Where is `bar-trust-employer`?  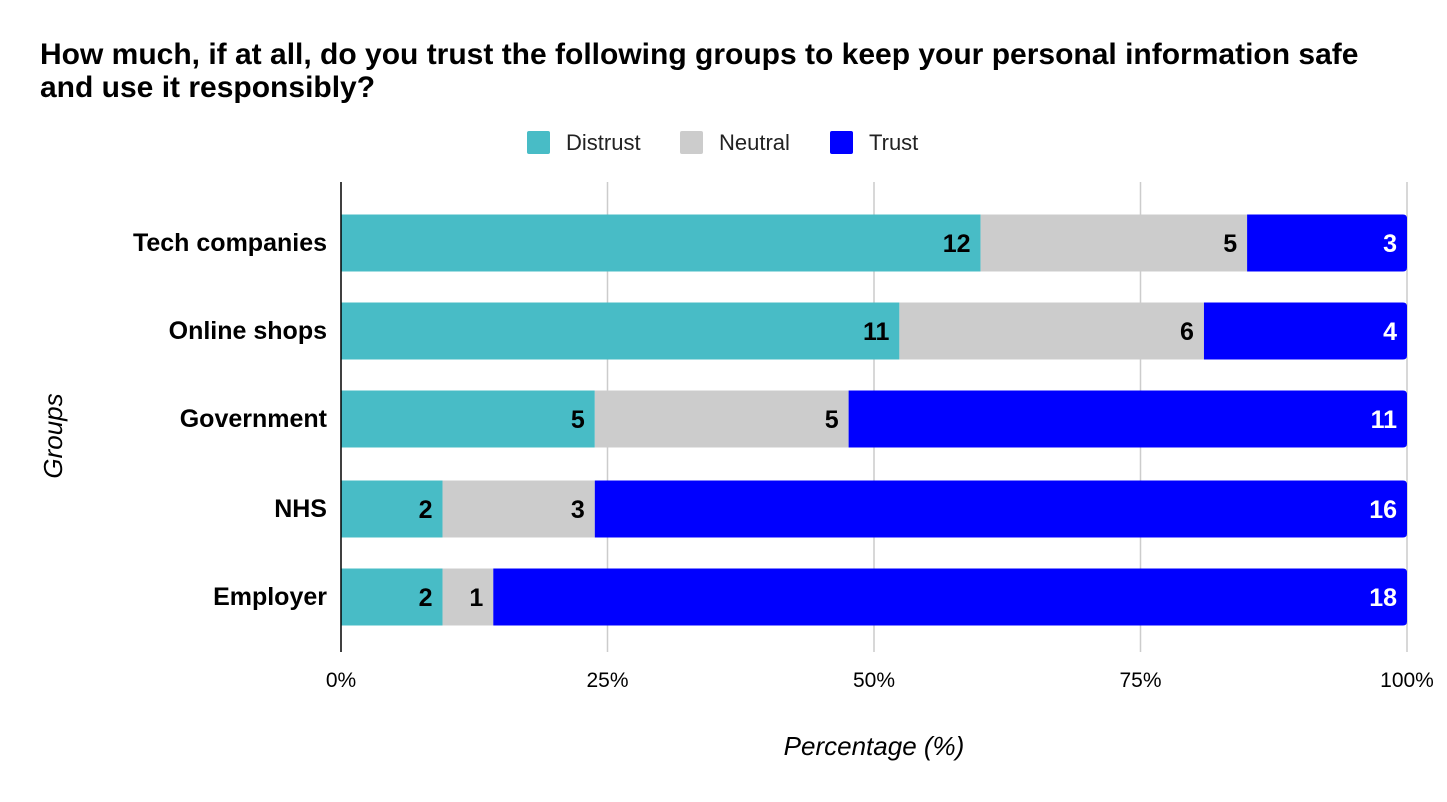
bar-trust-employer is located at coordinates (950, 597).